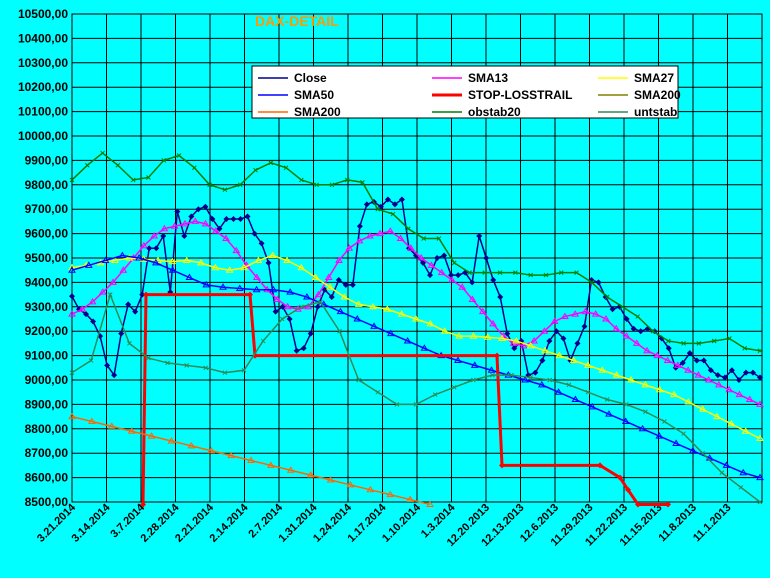 Image resolution: width=770 pixels, height=578 pixels. What do you see at coordinates (47, 331) in the screenshot?
I see `y-tick-label: 9200,00` at bounding box center [47, 331].